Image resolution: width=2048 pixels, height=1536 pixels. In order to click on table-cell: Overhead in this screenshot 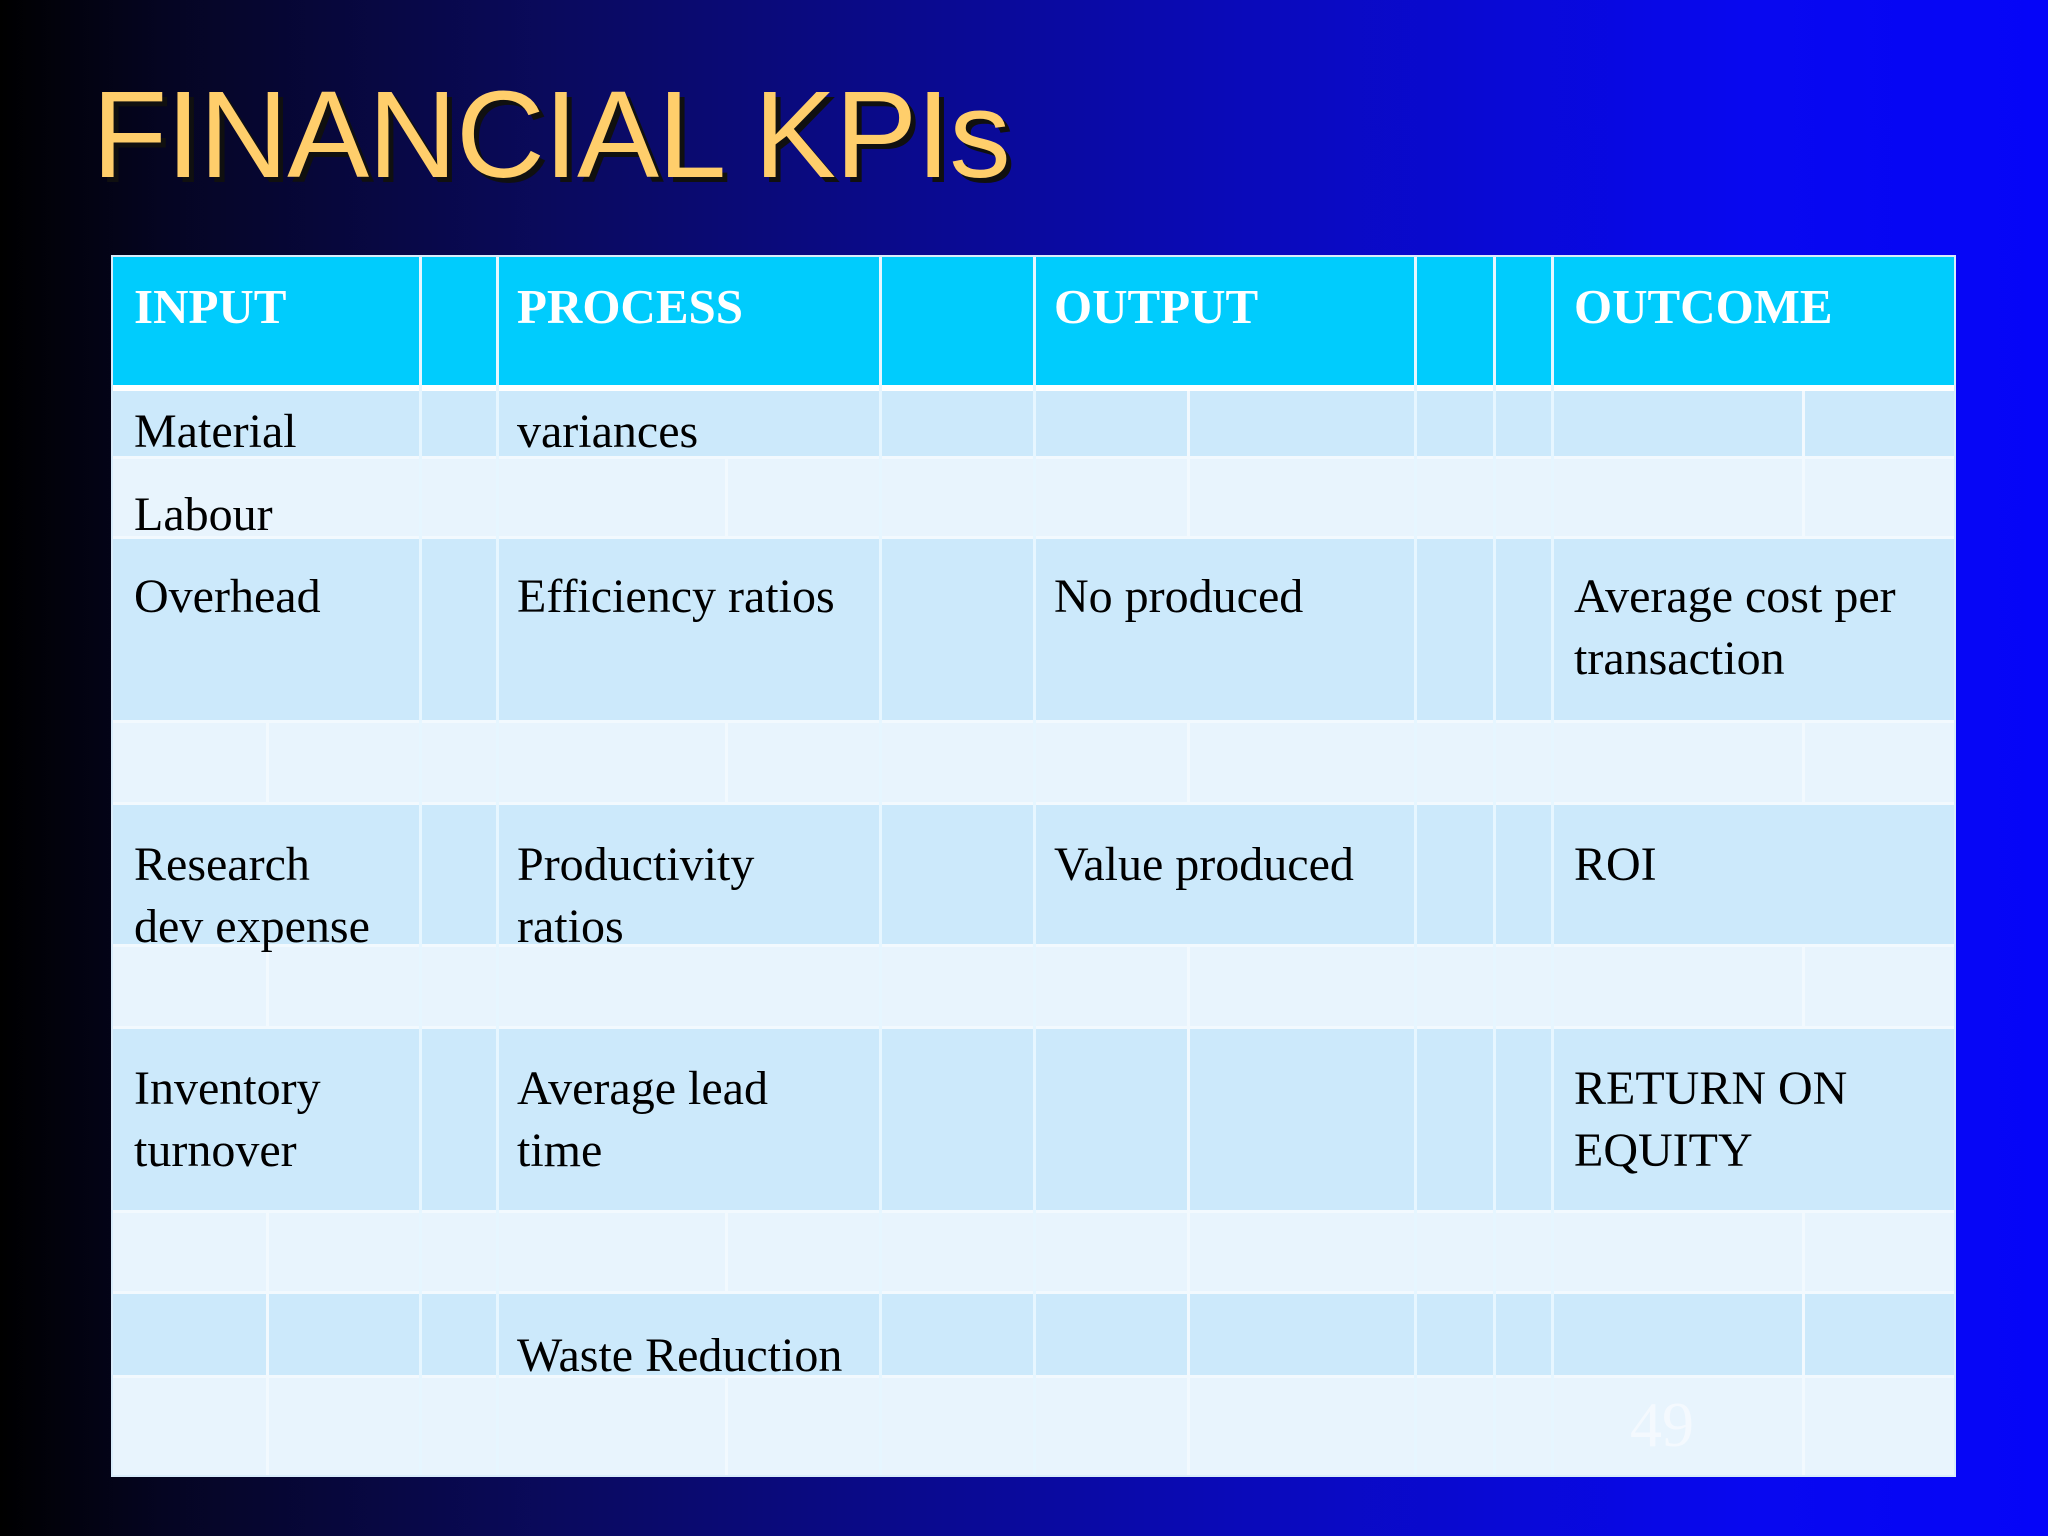, I will do `click(227, 596)`.